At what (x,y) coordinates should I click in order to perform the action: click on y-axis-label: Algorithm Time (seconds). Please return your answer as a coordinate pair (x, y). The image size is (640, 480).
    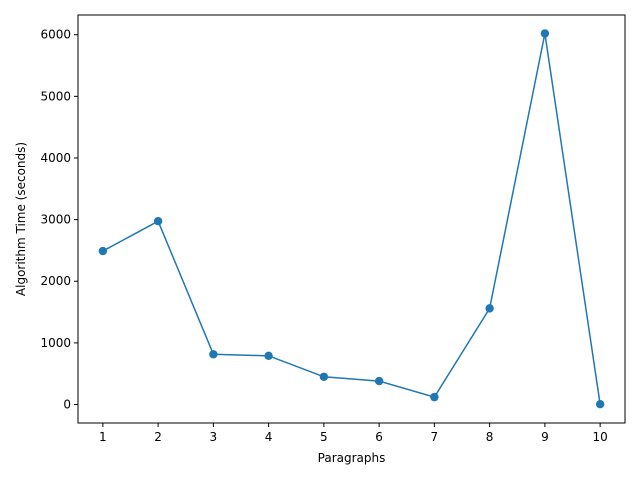
    Looking at the image, I should click on (21, 219).